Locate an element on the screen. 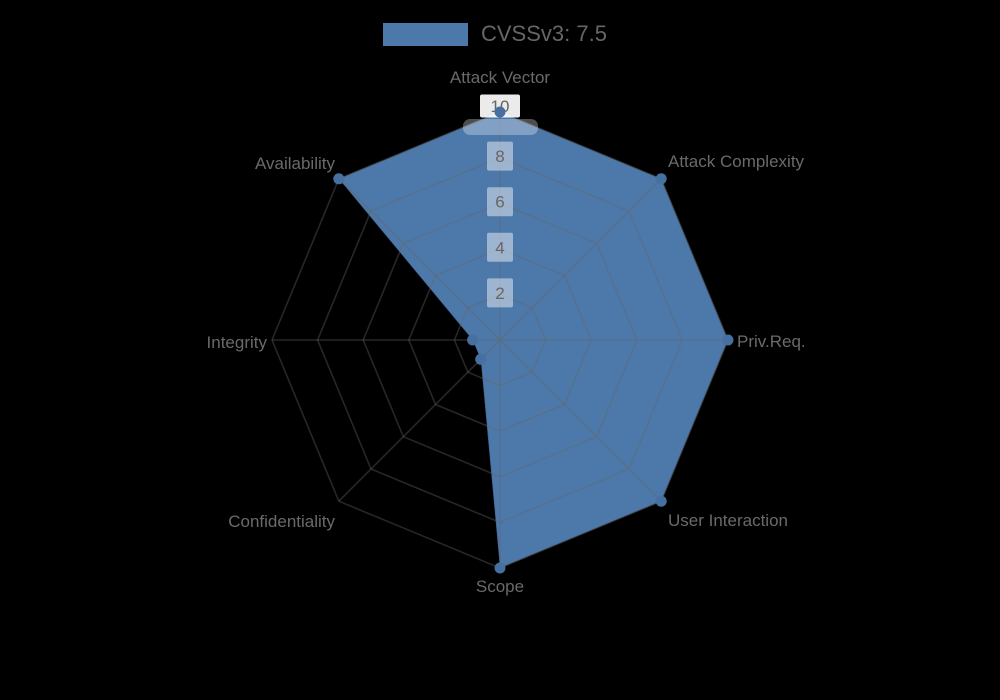  grid-ring is located at coordinates (500, 340).